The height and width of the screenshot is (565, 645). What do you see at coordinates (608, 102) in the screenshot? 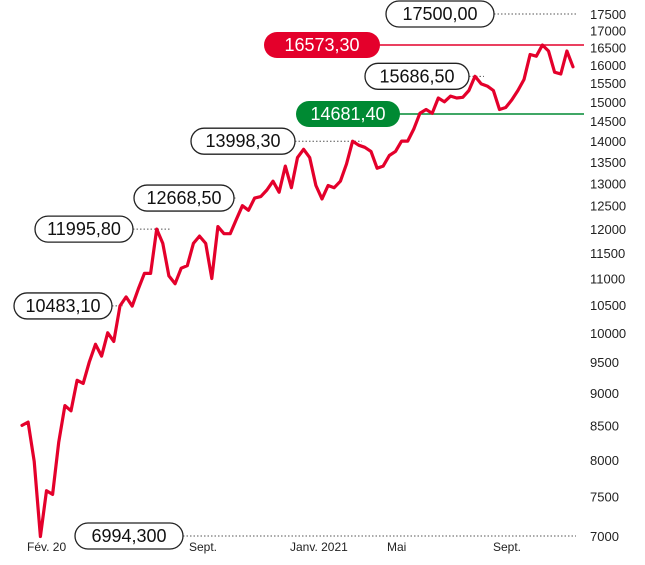
I see `y-tick-label: 15000` at bounding box center [608, 102].